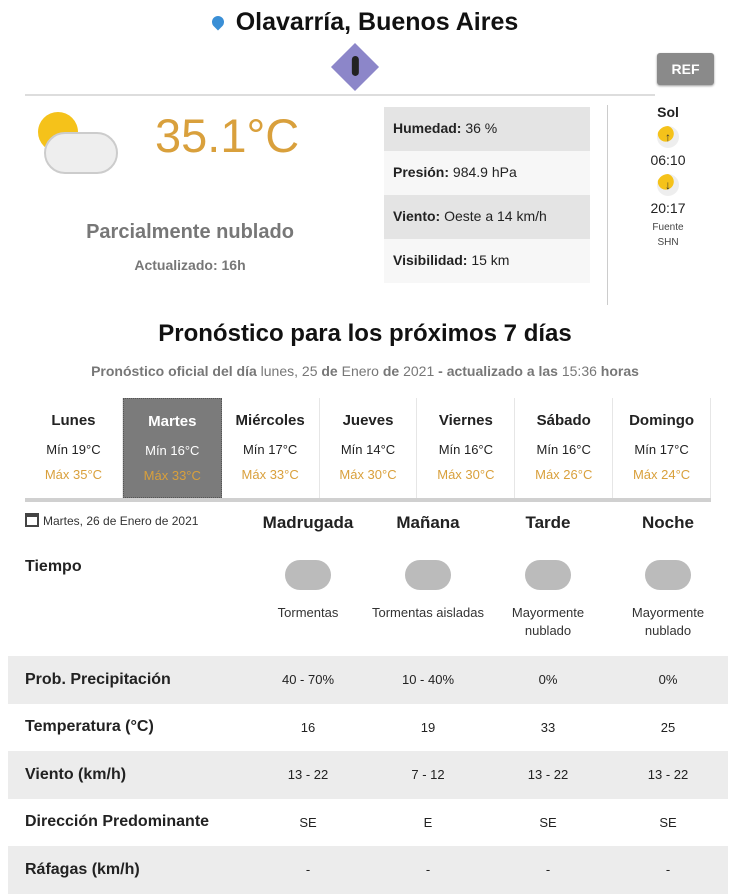 The width and height of the screenshot is (730, 894). What do you see at coordinates (98, 679) in the screenshot?
I see `row-label: Prob. Precipitación` at bounding box center [98, 679].